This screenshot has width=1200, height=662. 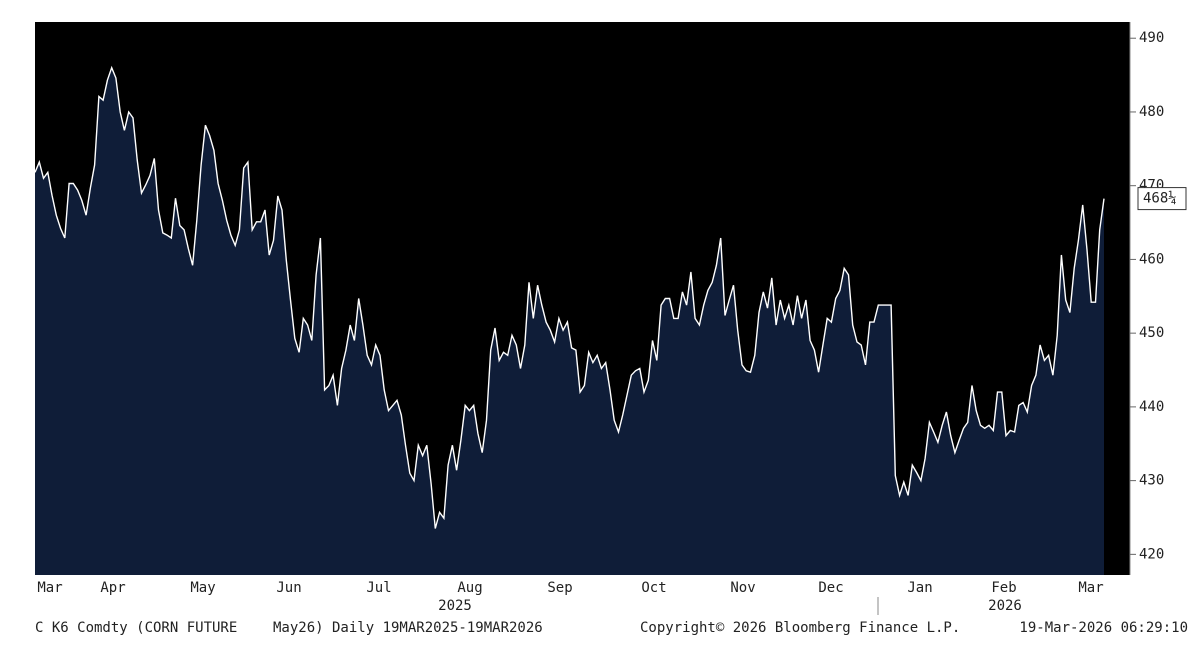 What do you see at coordinates (408, 628) in the screenshot?
I see `footer-text: May26) Daily 19MAR2025-19MAR2026` at bounding box center [408, 628].